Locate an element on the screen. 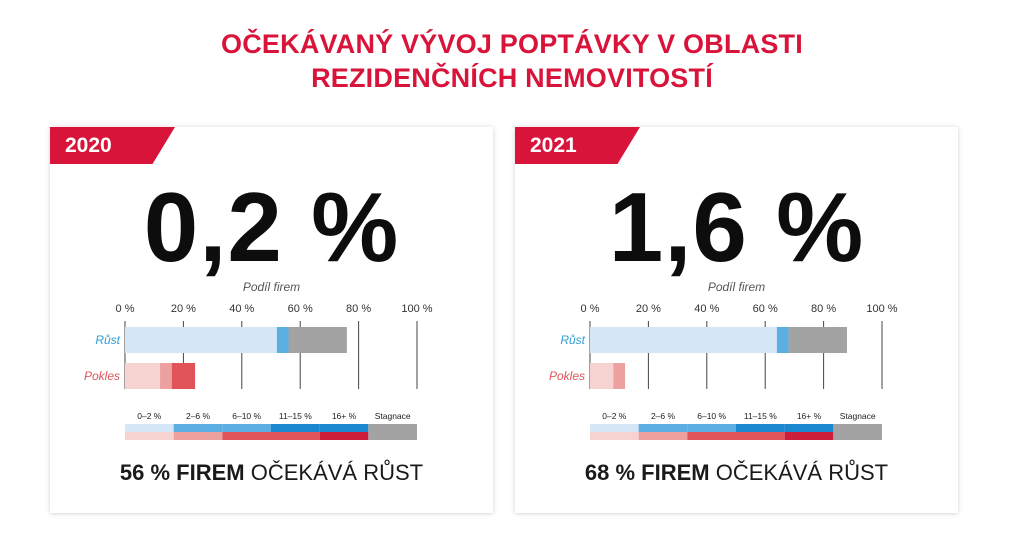 This screenshot has height=553, width=1024. growth-summary: 68 % FIREM OČEKÁVÁ RŮST is located at coordinates (736, 473).